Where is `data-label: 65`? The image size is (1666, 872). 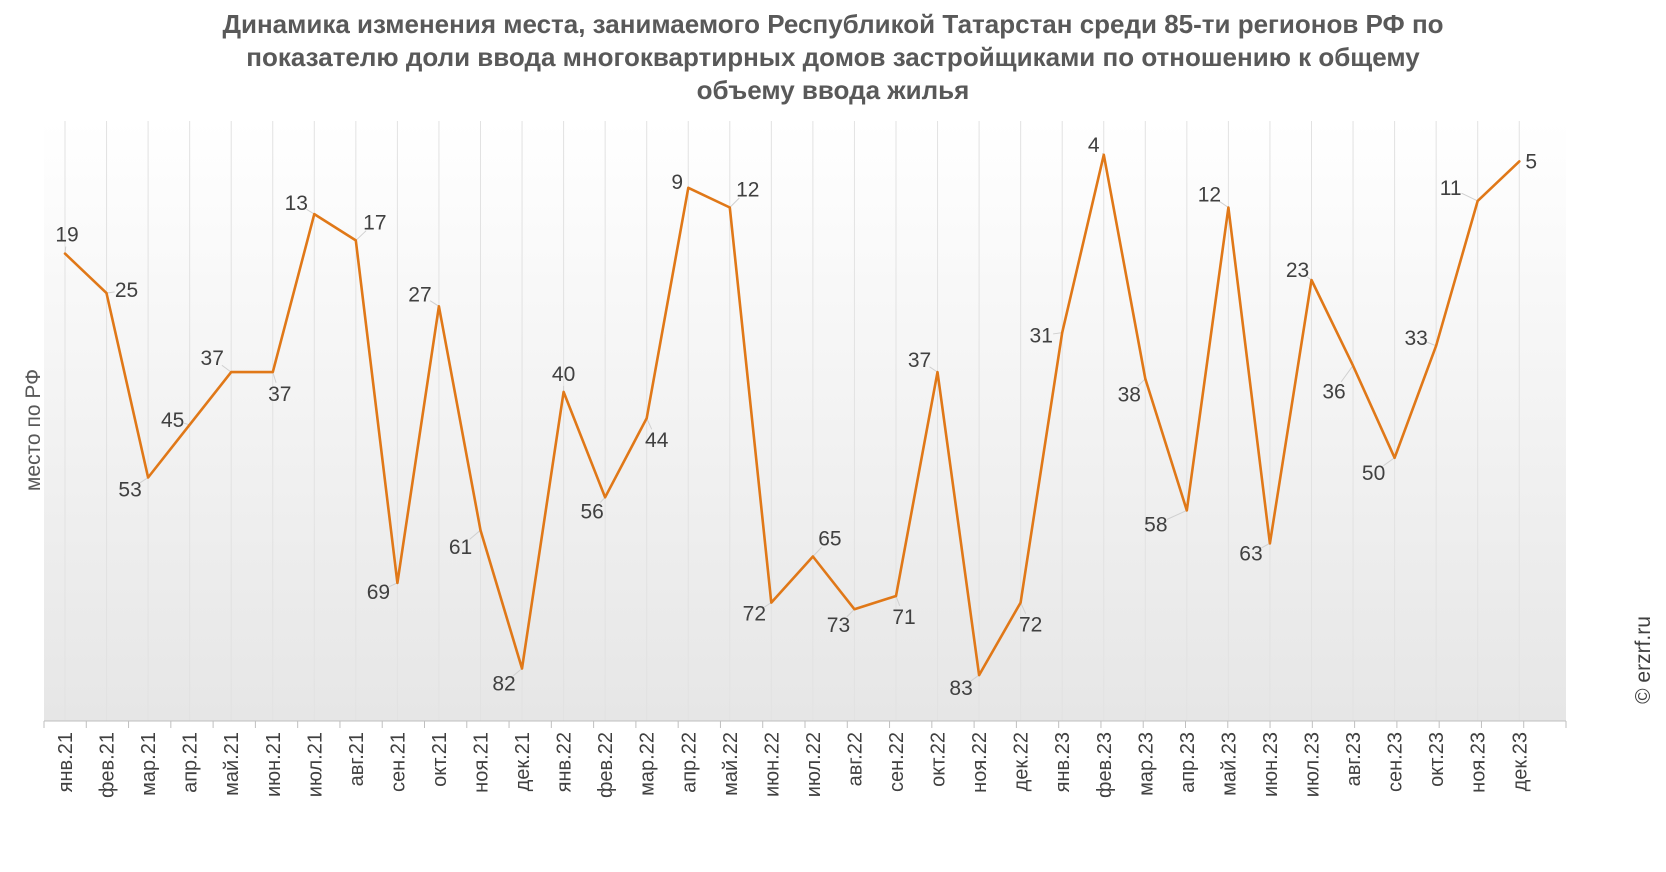 data-label: 65 is located at coordinates (829, 539).